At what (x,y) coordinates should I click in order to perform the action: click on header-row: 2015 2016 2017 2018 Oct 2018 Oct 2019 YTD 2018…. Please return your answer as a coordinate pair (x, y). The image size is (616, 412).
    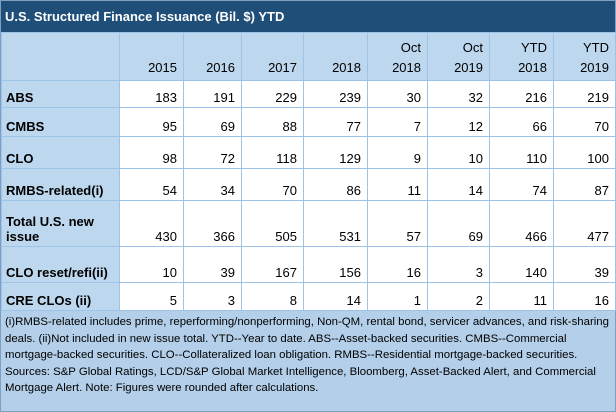
    Looking at the image, I should click on (308, 56).